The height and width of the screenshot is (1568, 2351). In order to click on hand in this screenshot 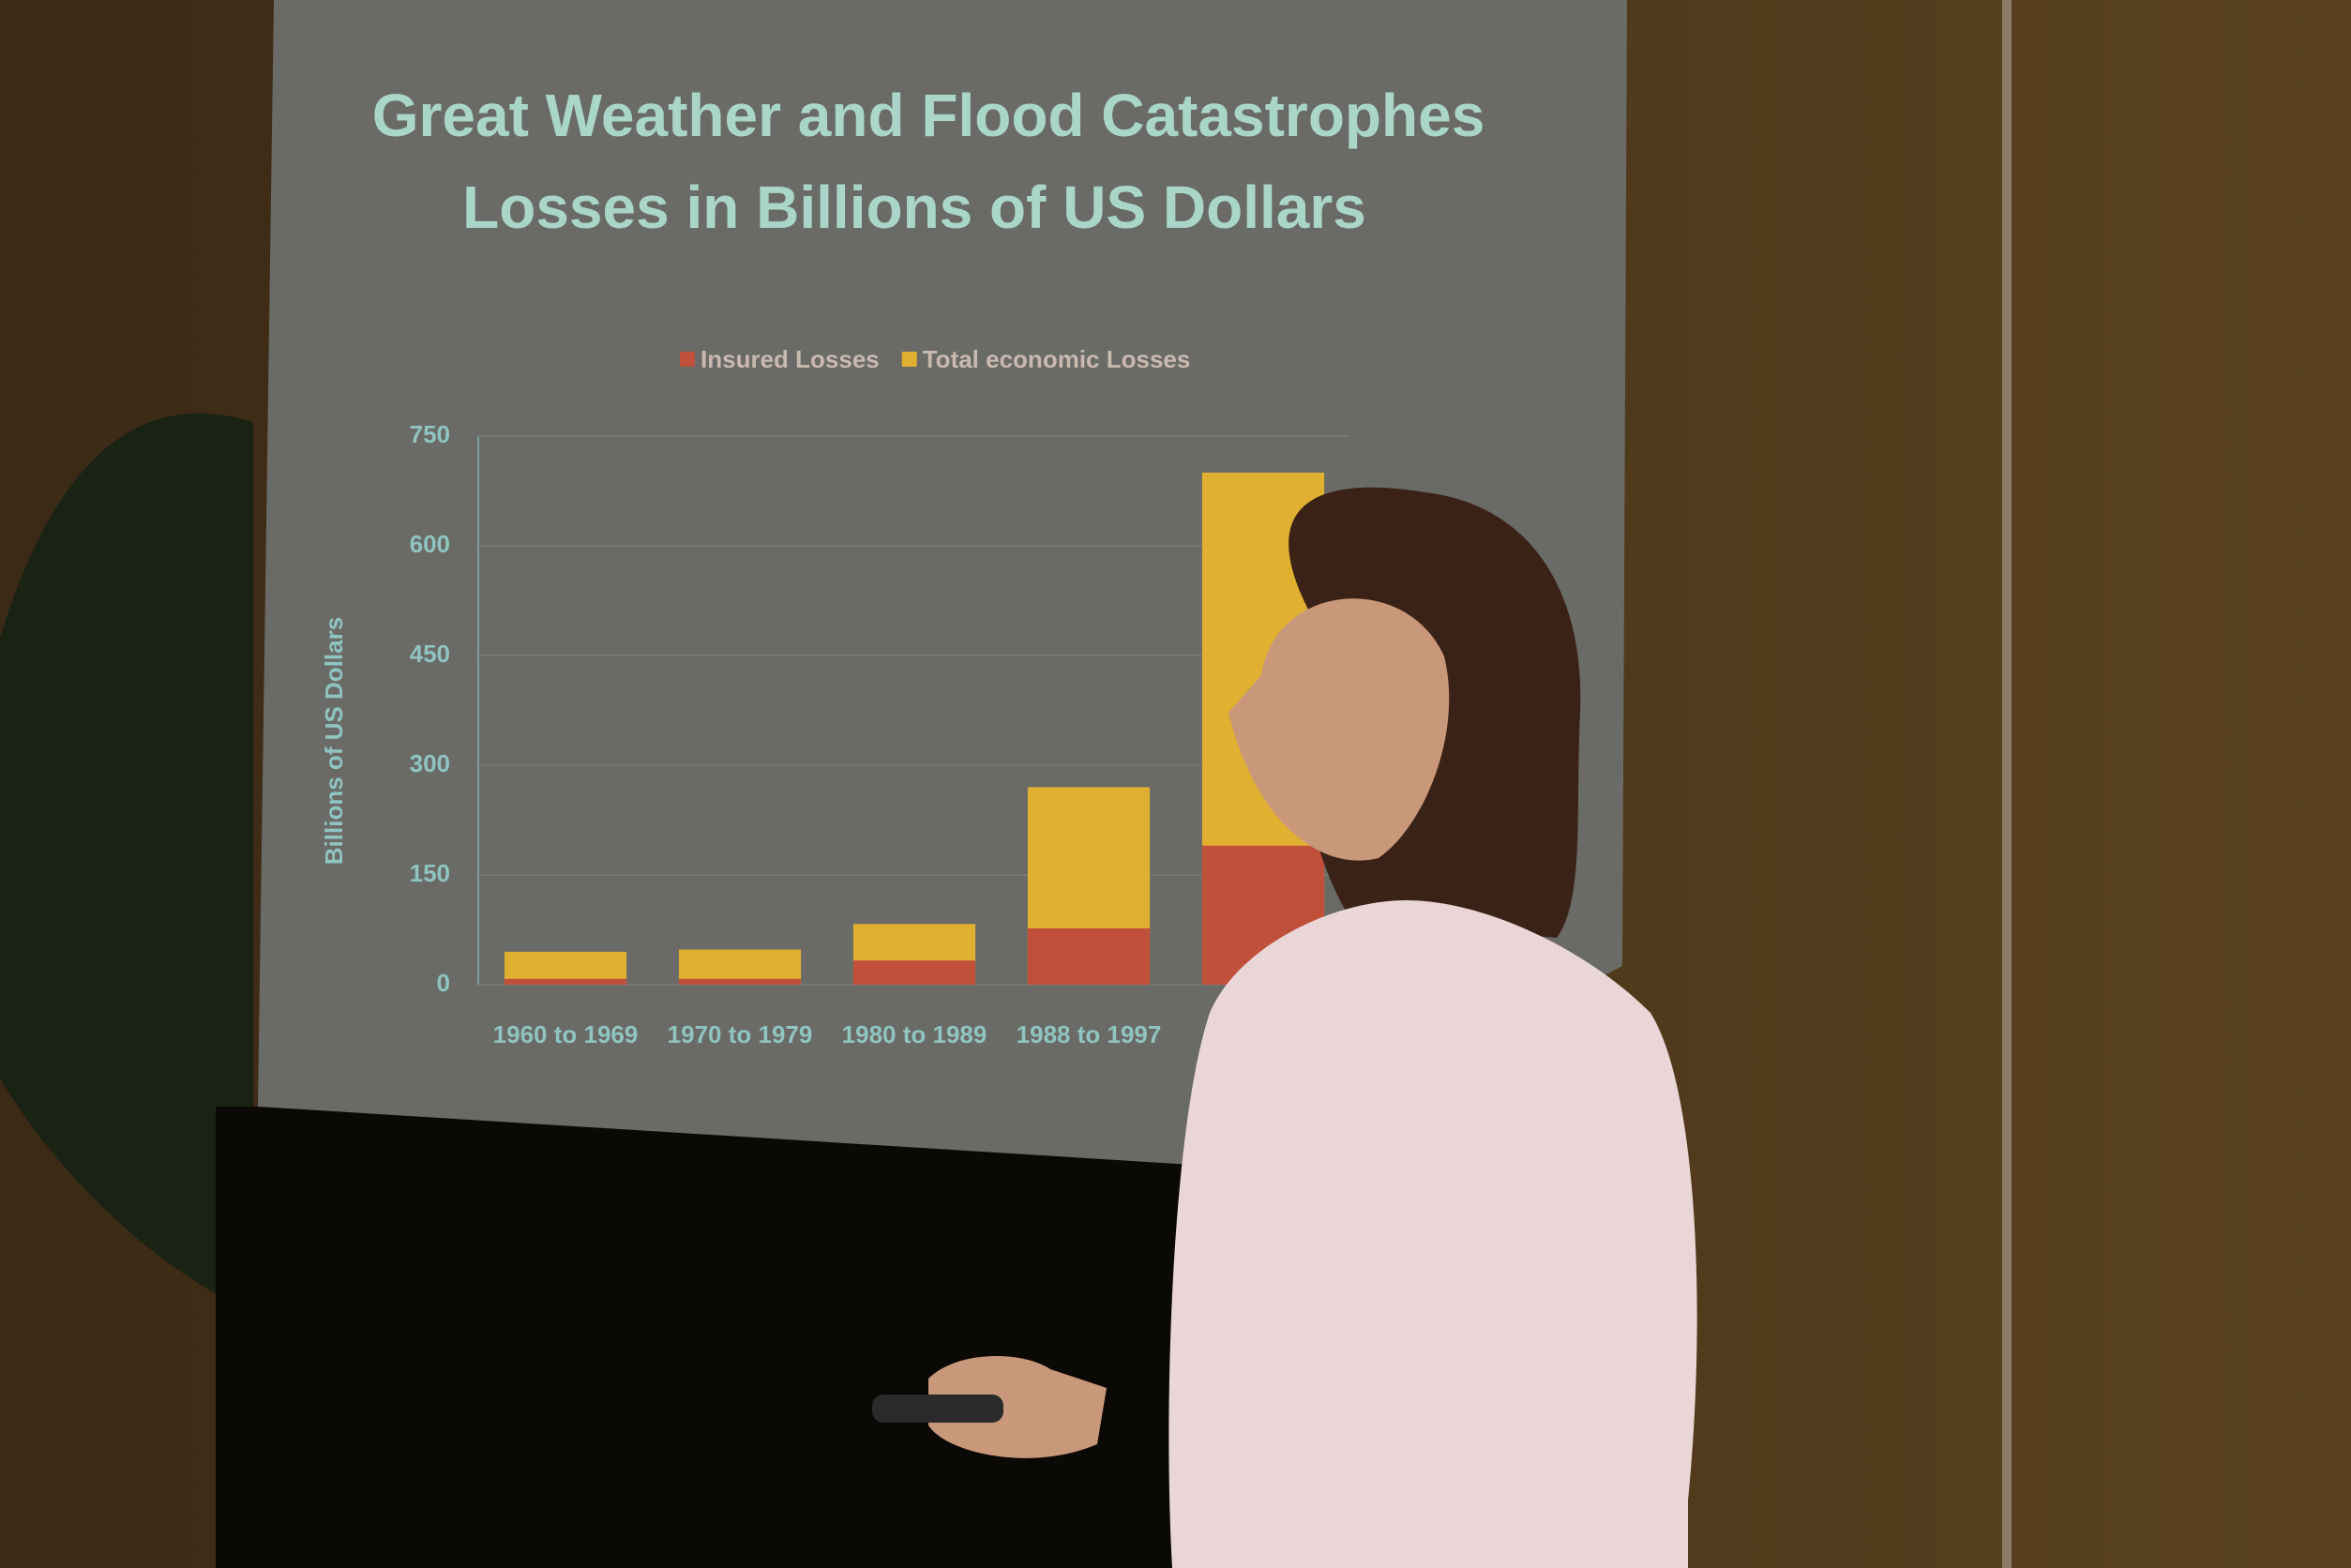, I will do `click(1017, 1407)`.